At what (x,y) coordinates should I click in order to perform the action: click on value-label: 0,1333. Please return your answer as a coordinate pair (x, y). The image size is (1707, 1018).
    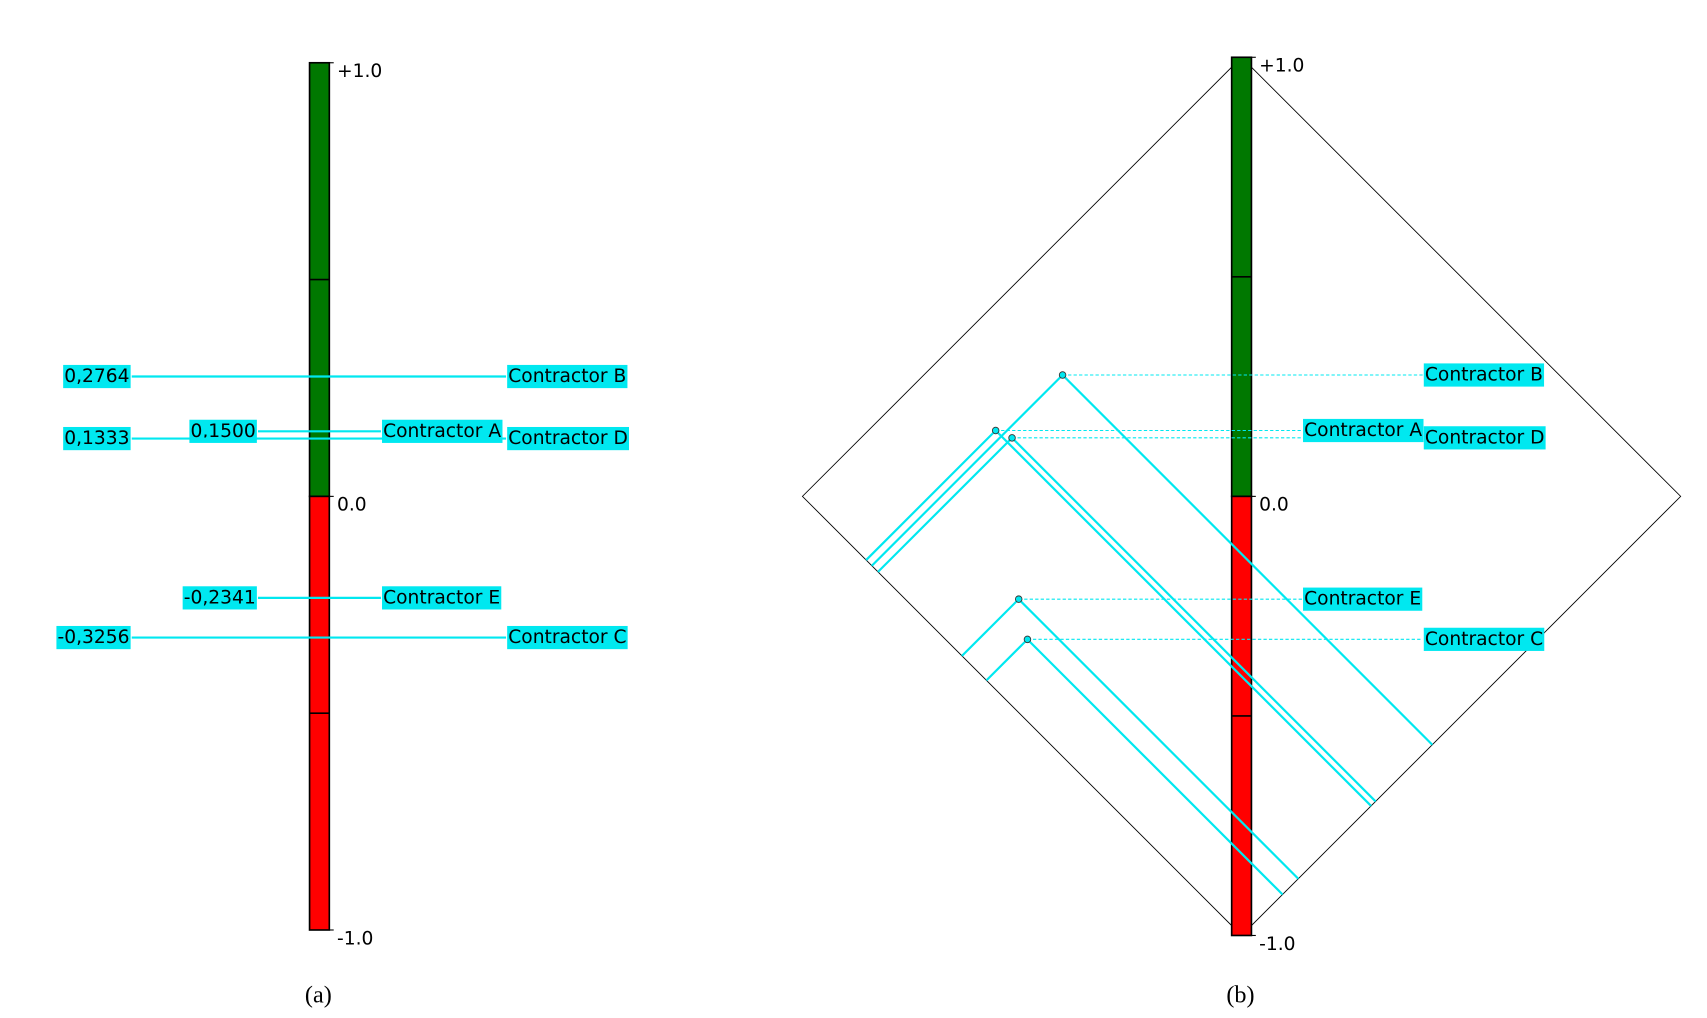
    Looking at the image, I should click on (96, 438).